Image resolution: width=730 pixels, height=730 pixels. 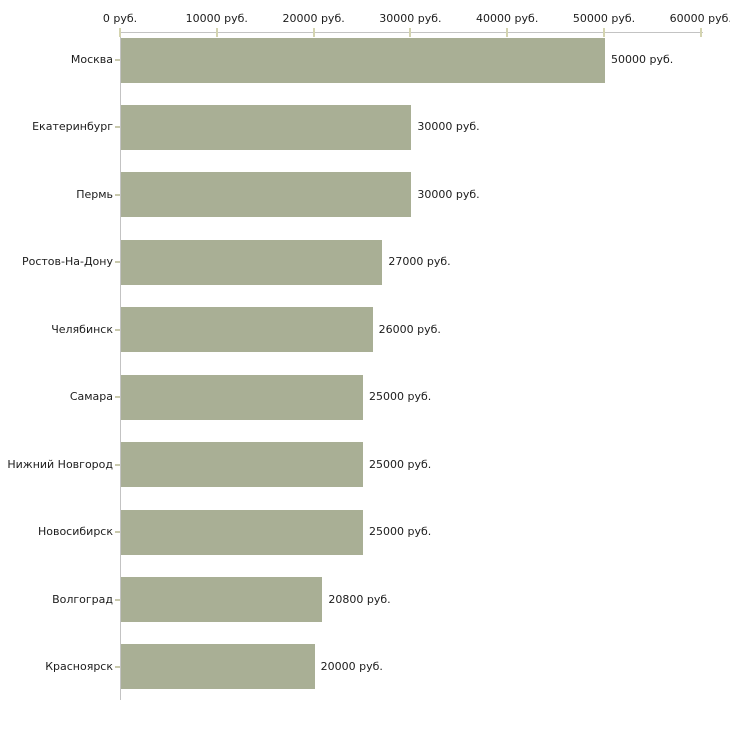 I want to click on category-label: Новосибирск, so click(x=75, y=532).